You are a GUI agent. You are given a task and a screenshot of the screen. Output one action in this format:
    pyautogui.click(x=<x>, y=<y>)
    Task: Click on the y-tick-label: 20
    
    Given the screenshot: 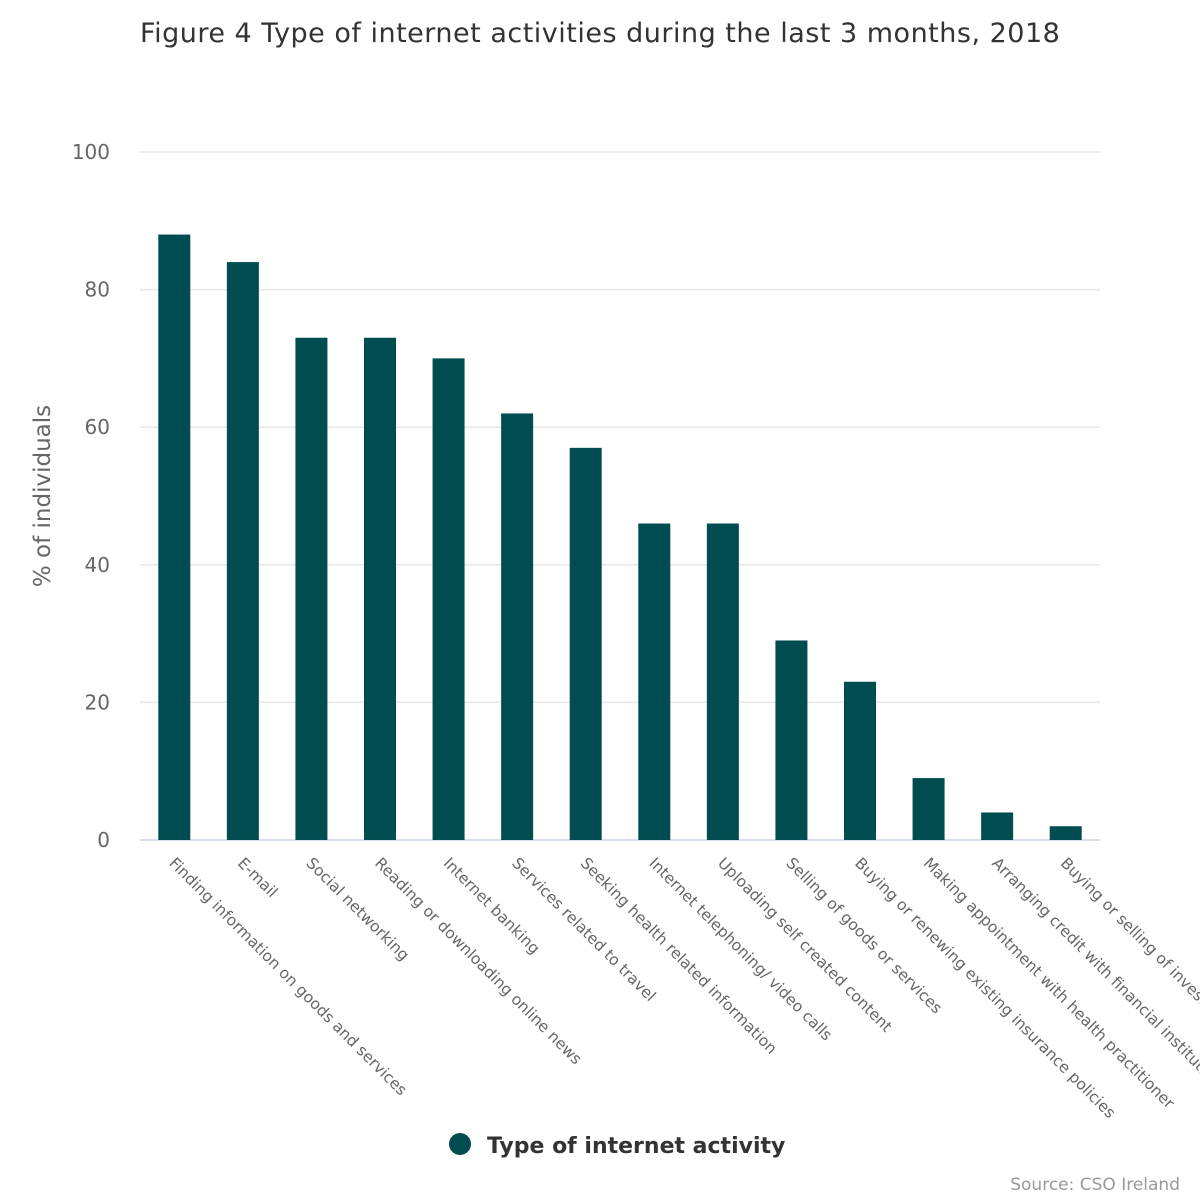 What is the action you would take?
    pyautogui.click(x=97, y=702)
    